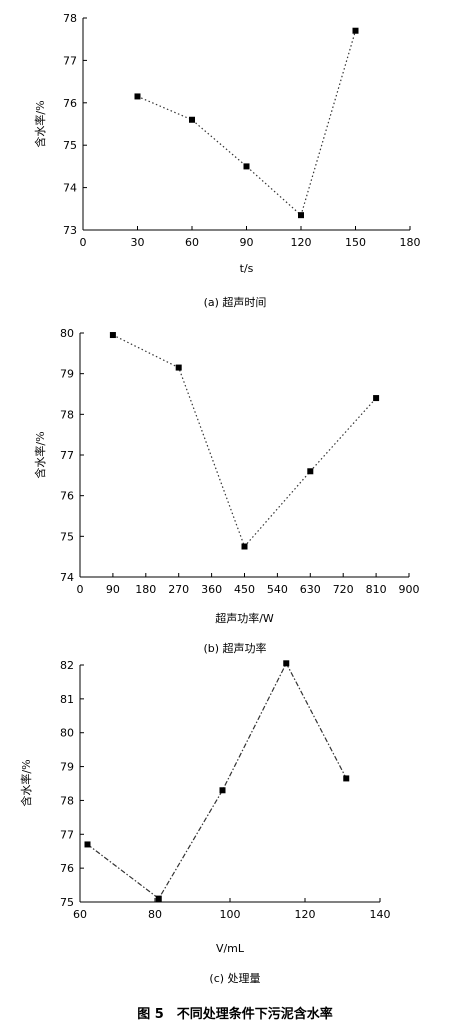  What do you see at coordinates (235, 1014) in the screenshot?
I see `figure-caption: 图 5 不同处理条件下污泥含水率` at bounding box center [235, 1014].